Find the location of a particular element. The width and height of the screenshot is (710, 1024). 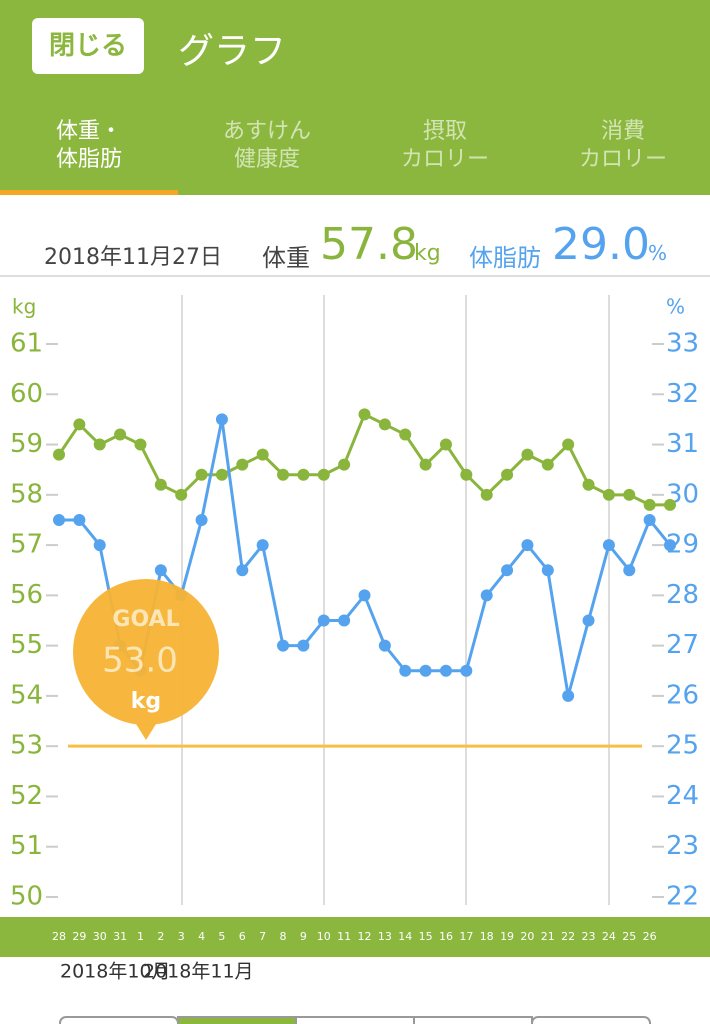

screen-title: グラフ is located at coordinates (232, 51).